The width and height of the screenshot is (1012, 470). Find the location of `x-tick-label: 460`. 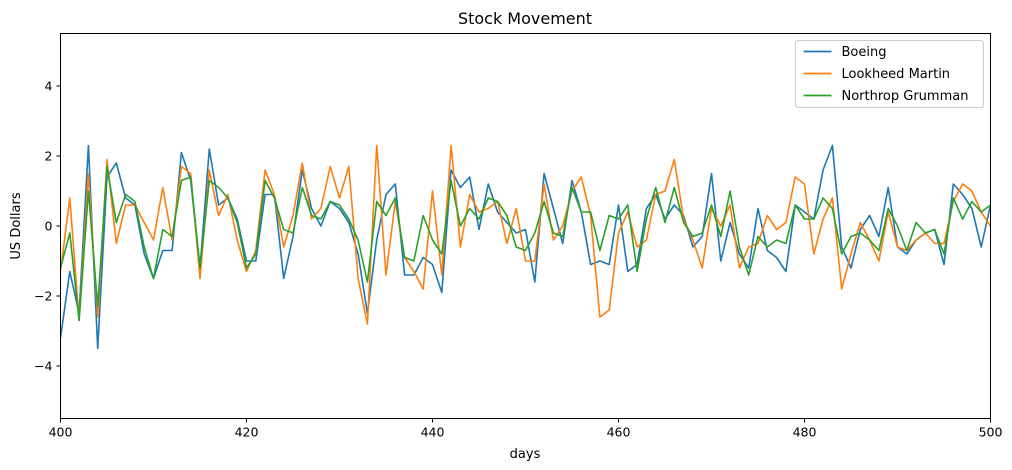

x-tick-label: 460 is located at coordinates (619, 432).